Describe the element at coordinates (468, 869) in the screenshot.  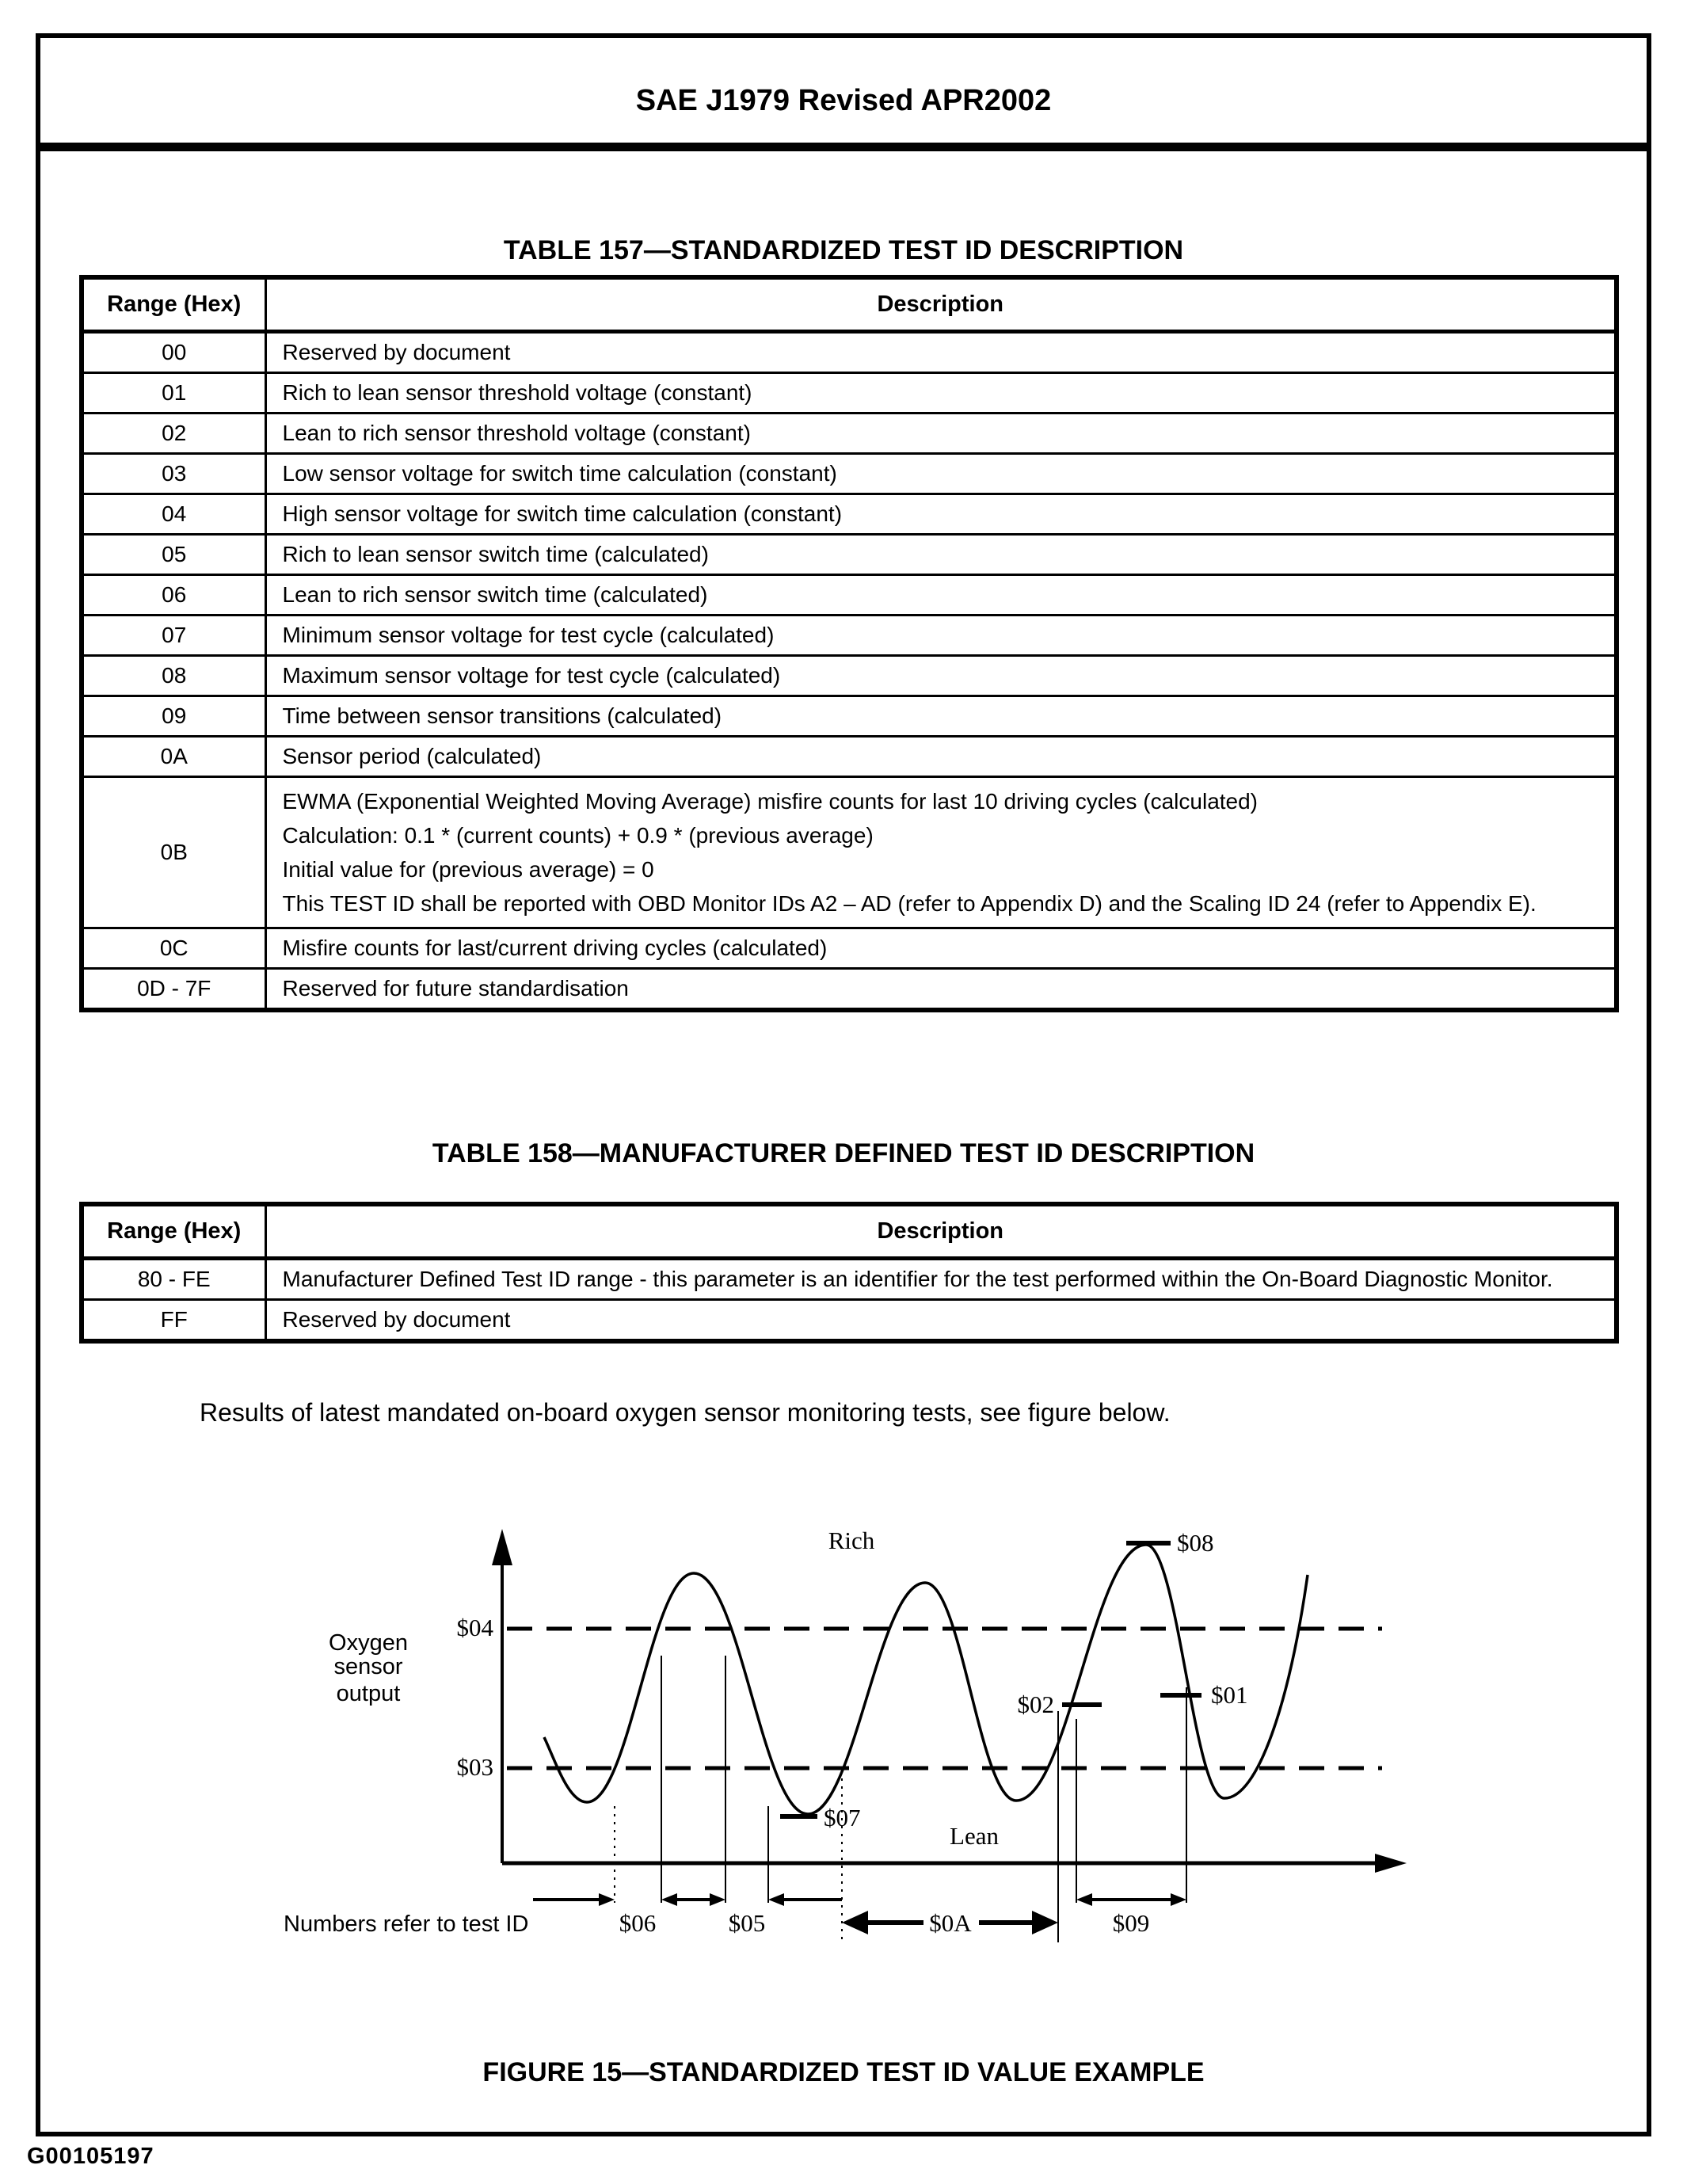
I see `description-line: Initial value for (previous average) = 0` at that location.